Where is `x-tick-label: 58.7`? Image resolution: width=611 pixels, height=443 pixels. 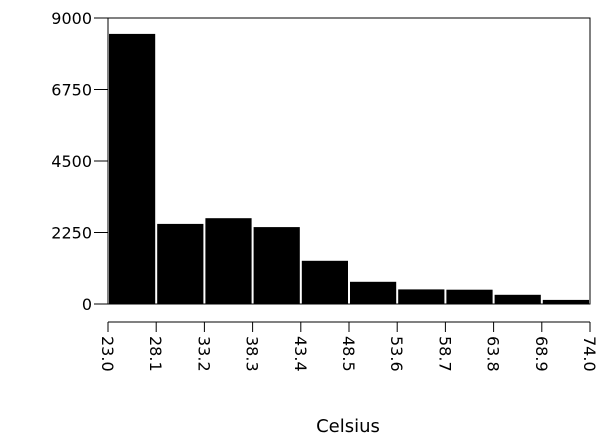
x-tick-label: 58.7 is located at coordinates (444, 354).